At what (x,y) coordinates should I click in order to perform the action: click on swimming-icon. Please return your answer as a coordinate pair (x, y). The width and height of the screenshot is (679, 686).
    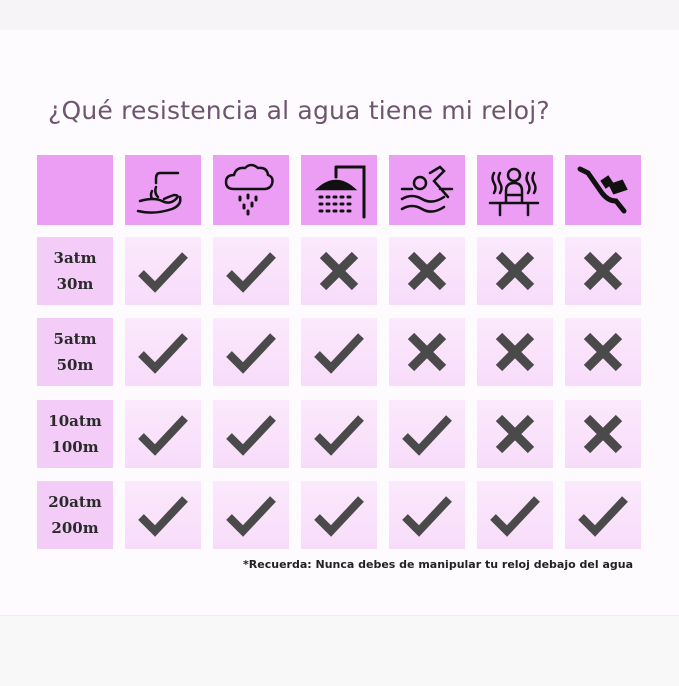
    Looking at the image, I should click on (427, 189).